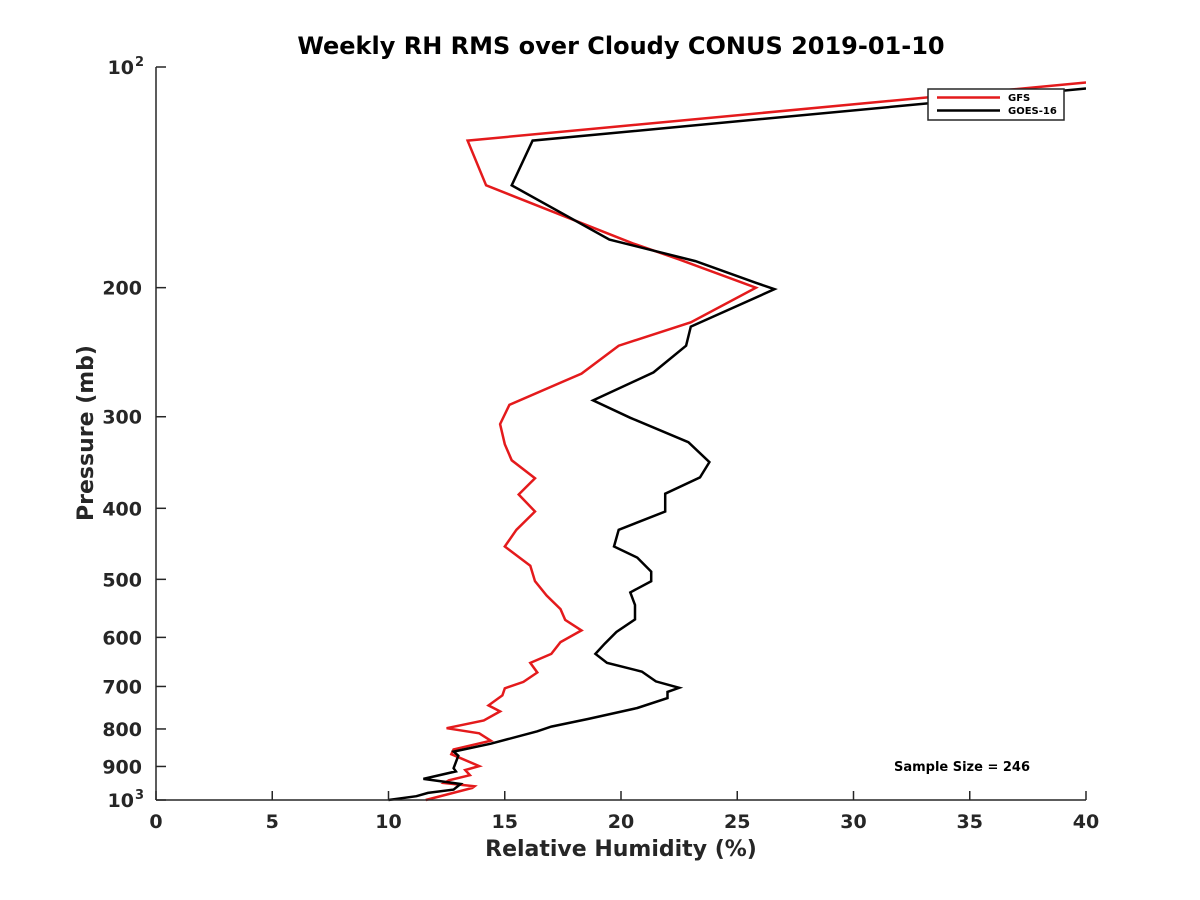 The width and height of the screenshot is (1200, 900). I want to click on y-tick-label: 400, so click(122, 509).